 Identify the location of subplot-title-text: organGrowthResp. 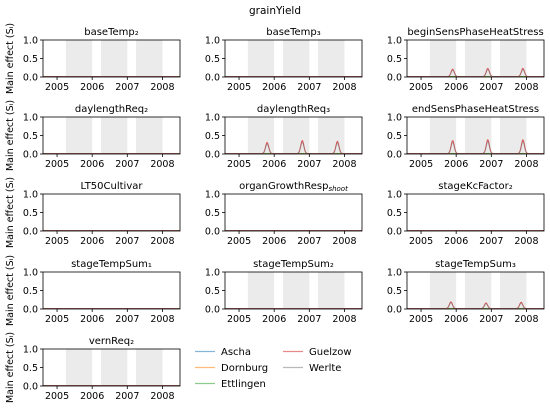
(283, 186).